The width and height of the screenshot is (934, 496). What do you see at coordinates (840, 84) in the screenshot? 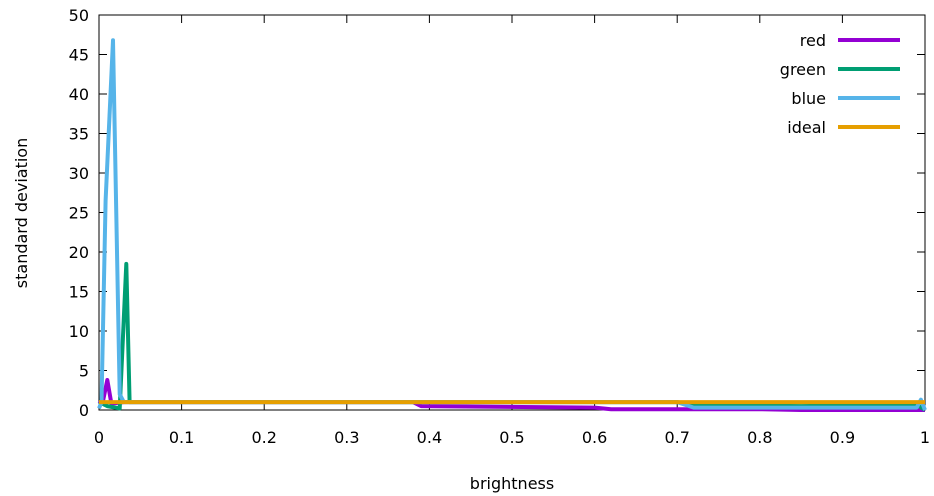
I see `legend: red green blue ideal` at bounding box center [840, 84].